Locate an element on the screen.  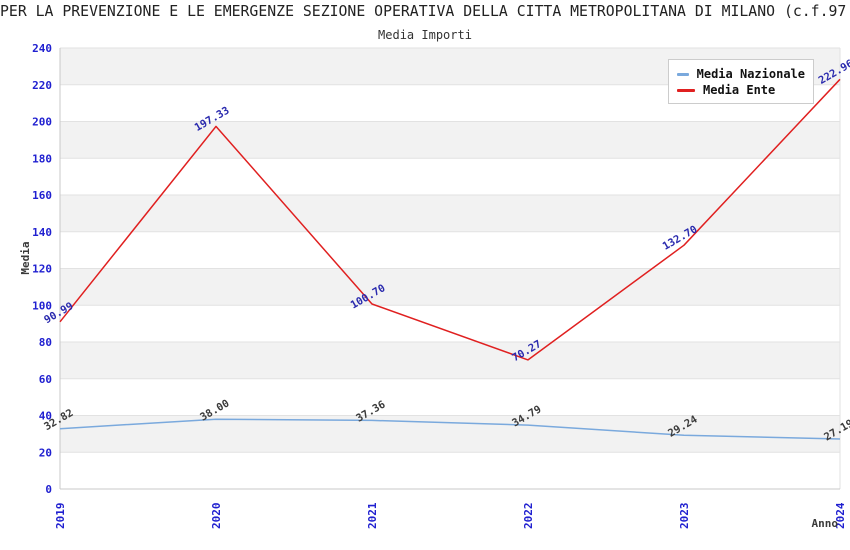
legend-item-media-ente: Media Ente is located at coordinates (741, 90).